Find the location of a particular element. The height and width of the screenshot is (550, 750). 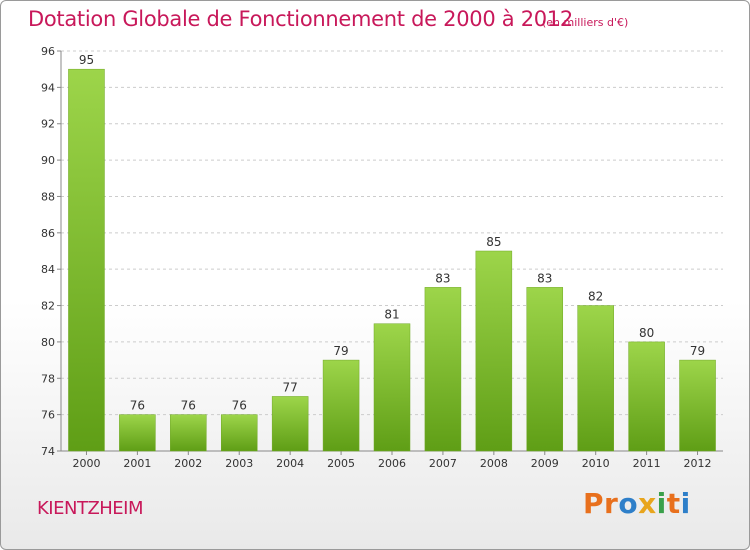

logo-letter: x is located at coordinates (647, 503).